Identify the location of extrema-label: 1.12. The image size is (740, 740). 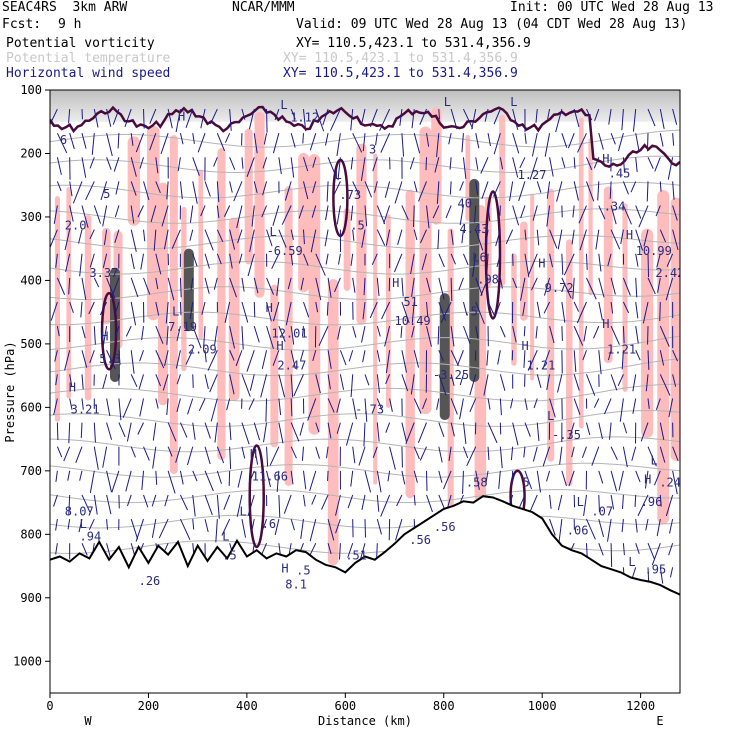
(304, 118).